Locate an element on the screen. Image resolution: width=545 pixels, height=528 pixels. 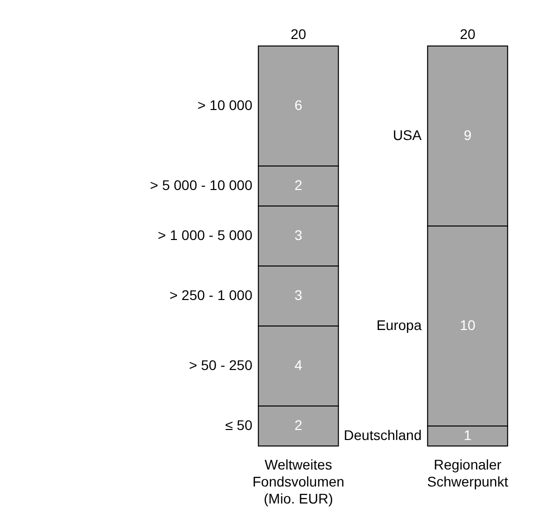
series-label: > 10 000 is located at coordinates (225, 105).